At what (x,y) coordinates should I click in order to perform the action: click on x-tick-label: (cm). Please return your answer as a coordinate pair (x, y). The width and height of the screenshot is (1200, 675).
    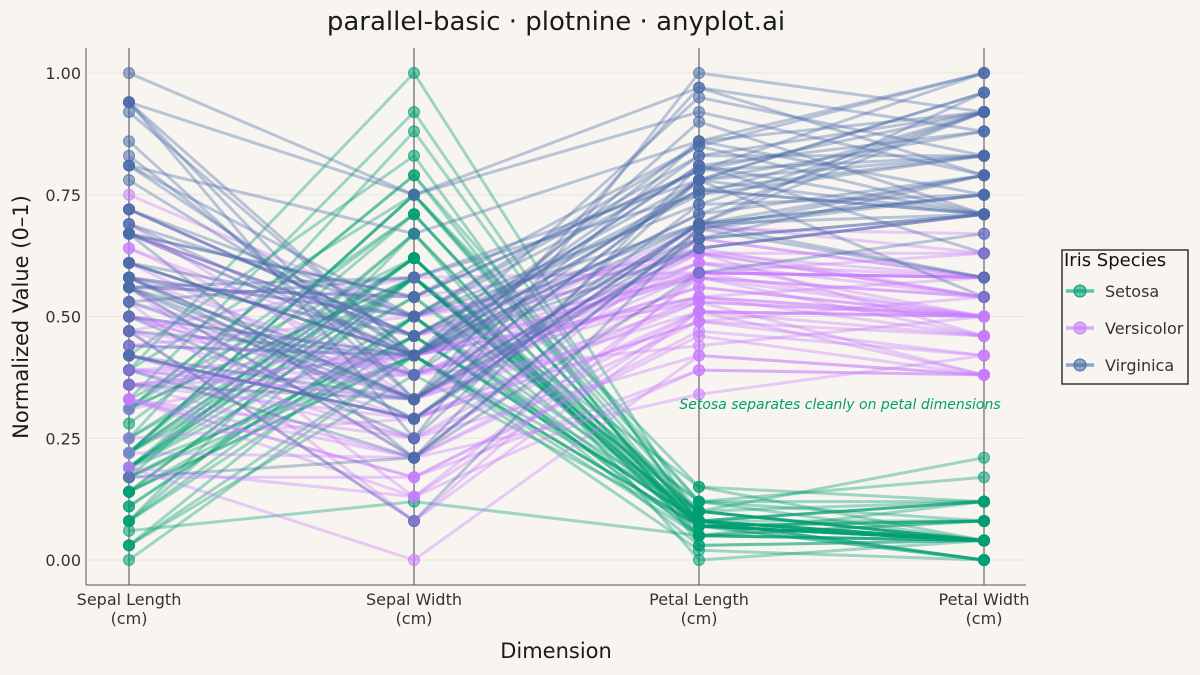
    Looking at the image, I should click on (414, 618).